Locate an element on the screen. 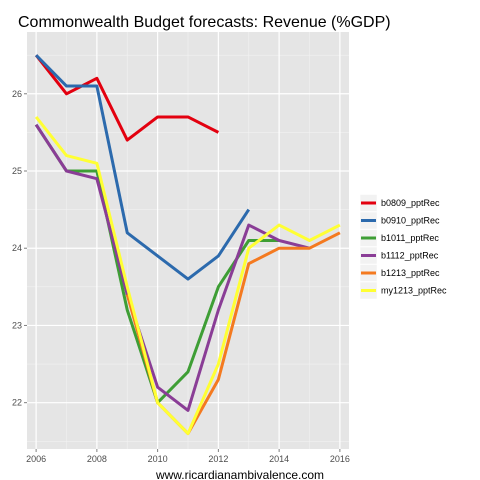 The width and height of the screenshot is (480, 480). x-tick-label: 2006 is located at coordinates (36, 459).